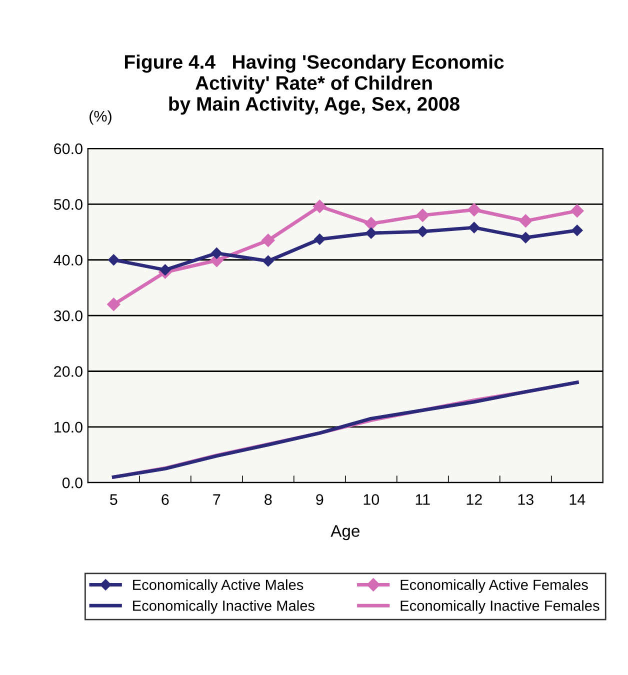  Describe the element at coordinates (314, 84) in the screenshot. I see `chart-title: Figure 4.4 Having 'Secondary Economic Activity' Rate* of Children by Main Activity, Age, Sex, 2008` at that location.